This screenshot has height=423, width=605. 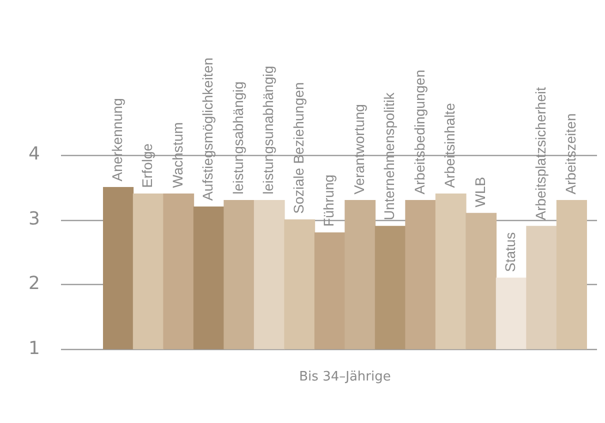 I want to click on x-tick-label: Arbeitszeiten, so click(x=570, y=153).